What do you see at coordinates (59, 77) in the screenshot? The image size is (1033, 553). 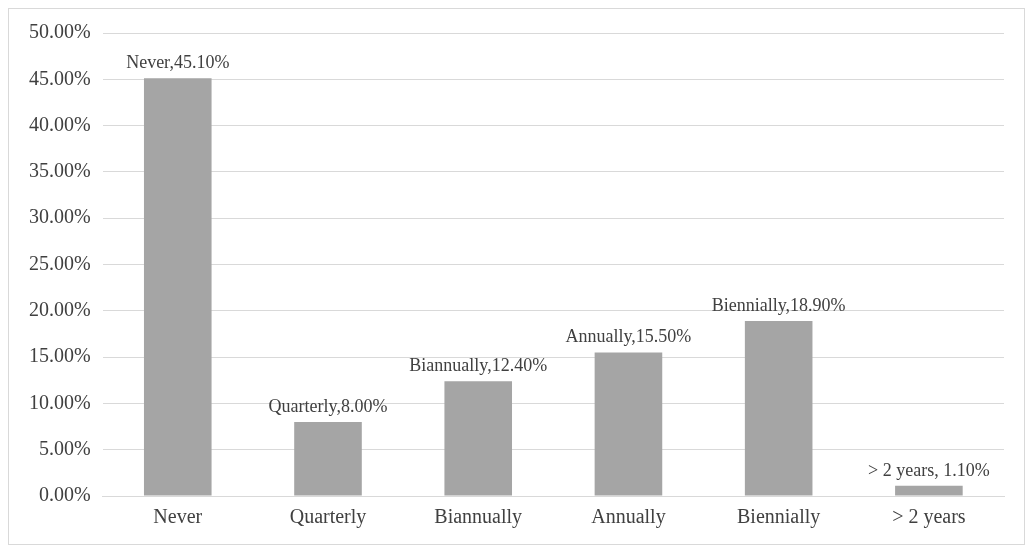 I see `y-tick-label: 45.00%` at bounding box center [59, 77].